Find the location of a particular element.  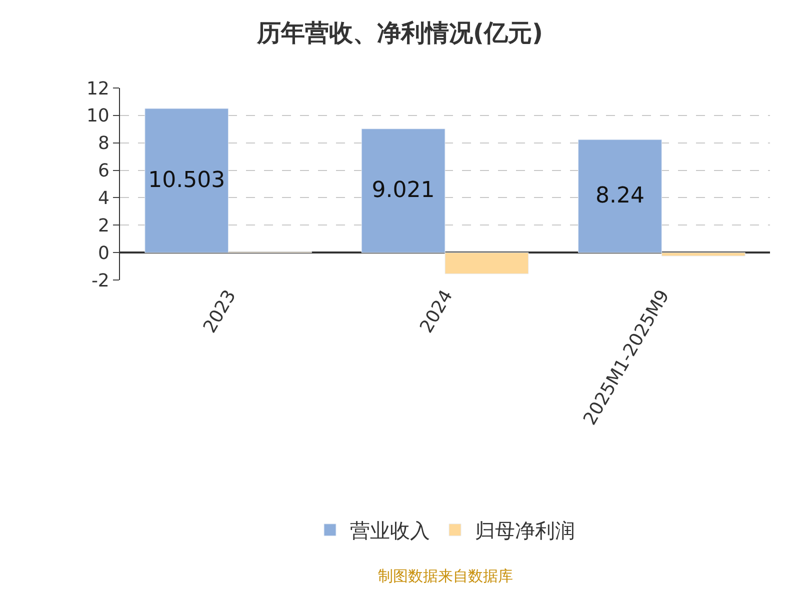

chart-title: 历年营收、净利情况(亿元) is located at coordinates (399, 32).